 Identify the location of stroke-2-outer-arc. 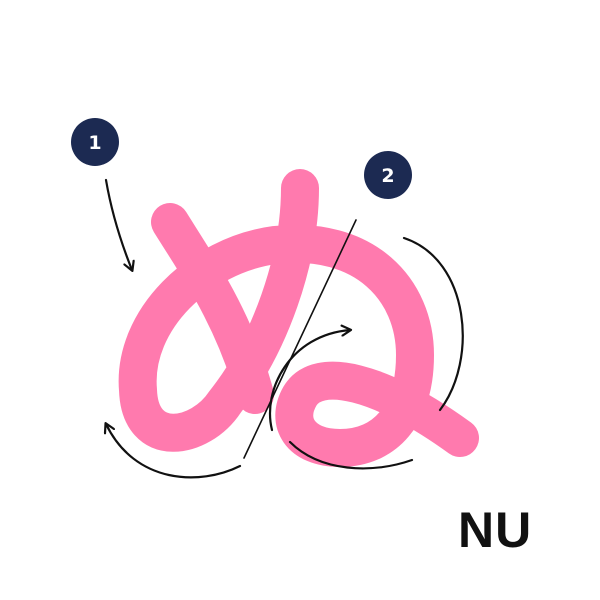
(433, 324).